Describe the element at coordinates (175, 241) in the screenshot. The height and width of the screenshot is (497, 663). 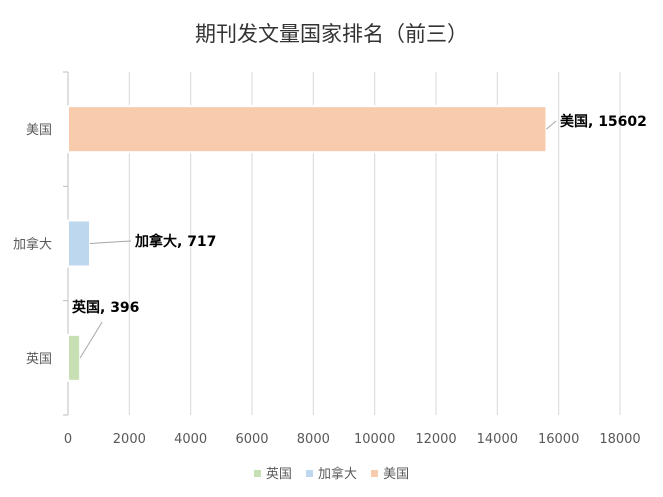
I see `data-label: 加拿大, 717` at that location.